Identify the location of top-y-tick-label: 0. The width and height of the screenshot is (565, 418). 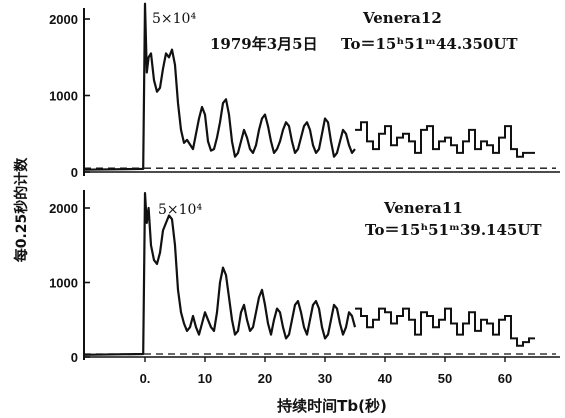
(74, 172).